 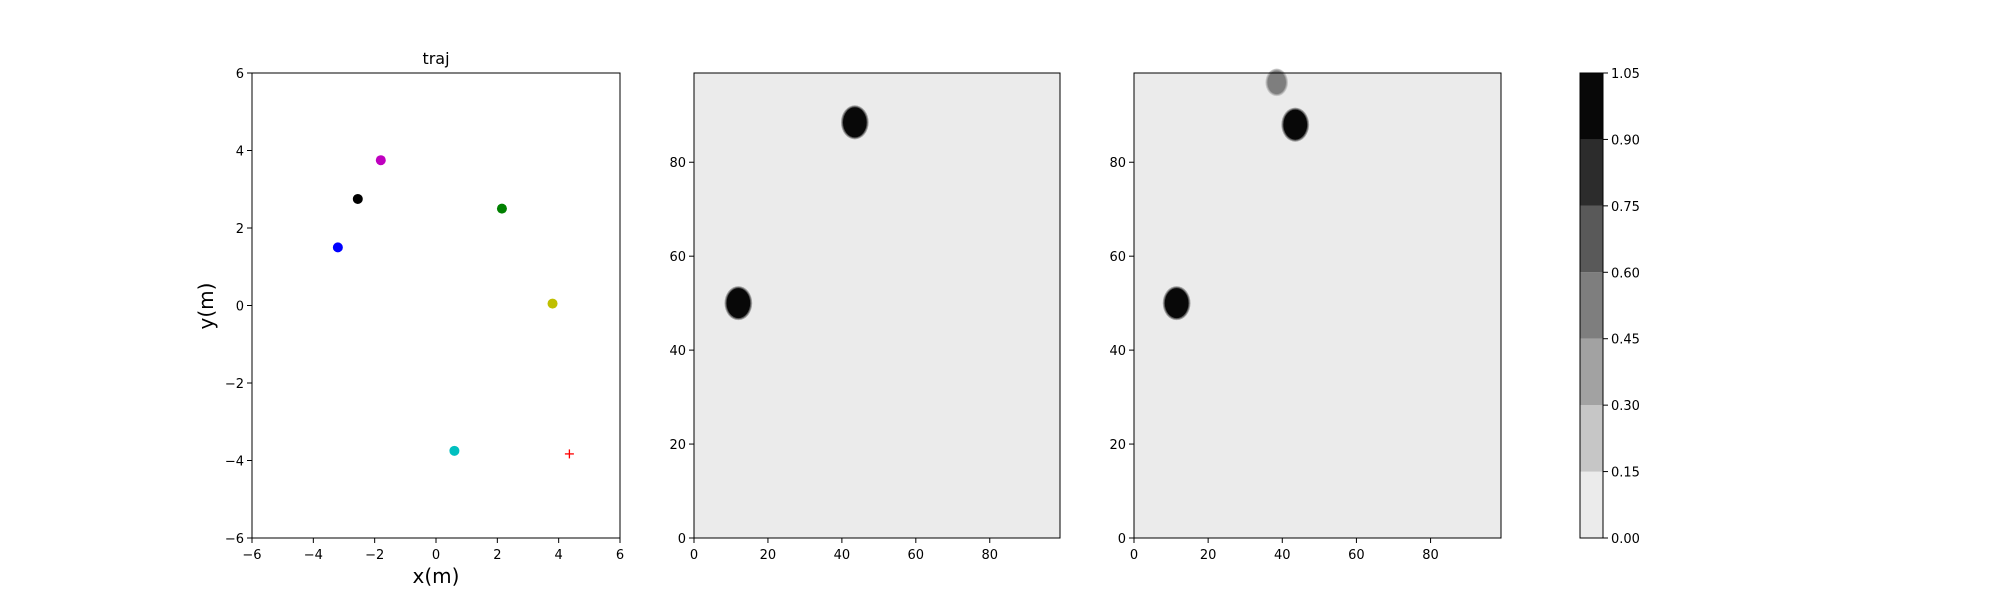 I want to click on colorbar-ticks: 0.00 0.15 0.30 0.45 0.60 0.75 0.90 1.05, so click(x=1621, y=307).